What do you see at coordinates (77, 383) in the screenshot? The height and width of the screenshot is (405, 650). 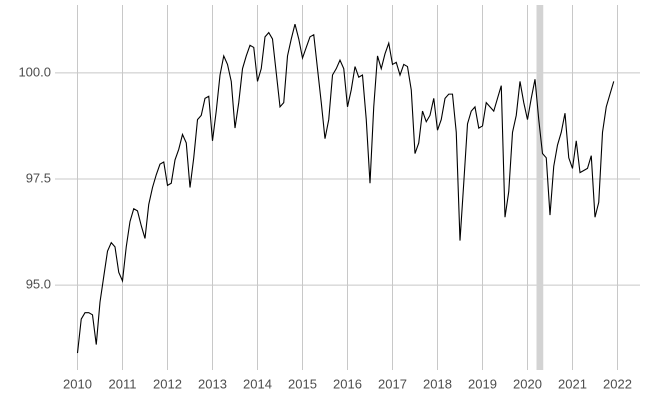 I see `x-tick-label: 2010` at bounding box center [77, 383].